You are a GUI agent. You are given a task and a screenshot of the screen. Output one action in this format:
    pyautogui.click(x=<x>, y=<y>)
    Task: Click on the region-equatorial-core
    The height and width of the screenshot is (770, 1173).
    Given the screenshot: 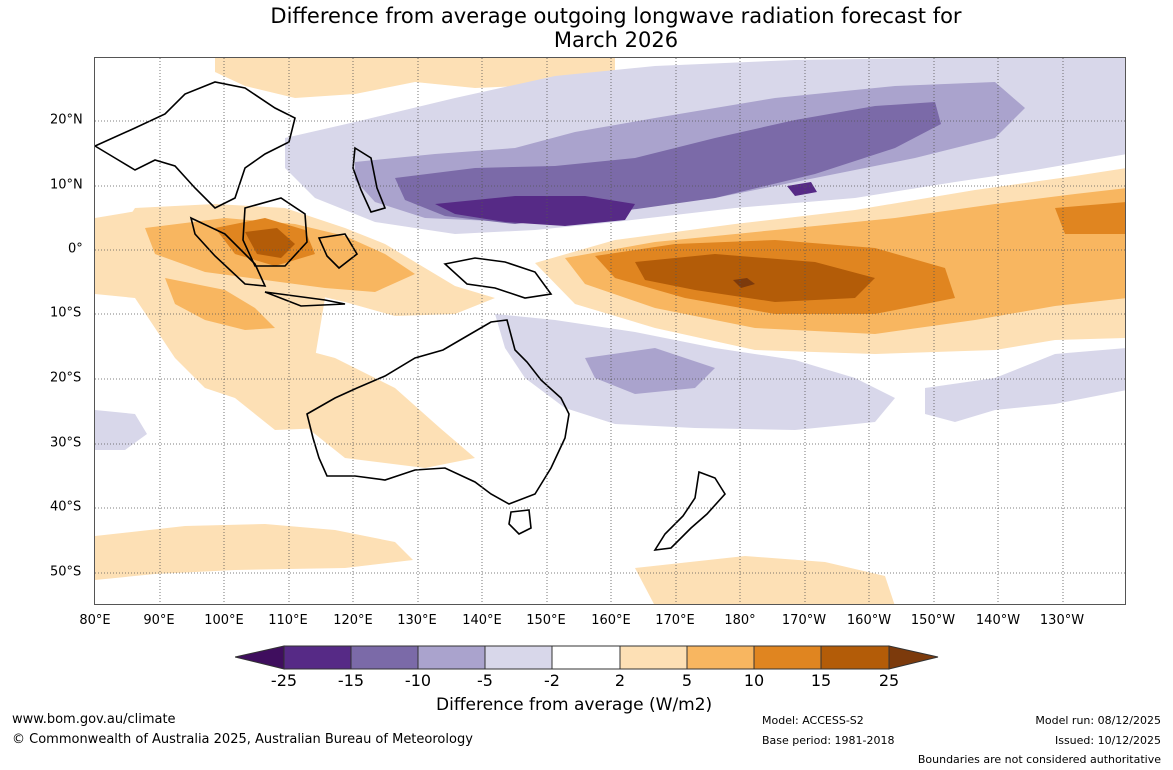 What is the action you would take?
    pyautogui.click(x=755, y=278)
    